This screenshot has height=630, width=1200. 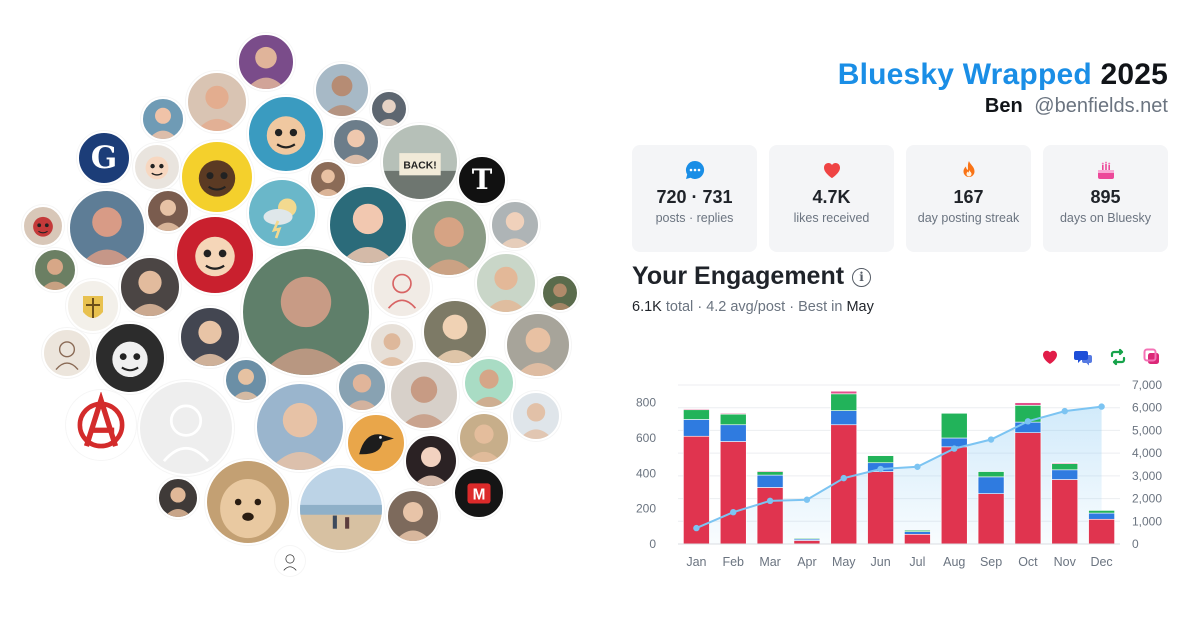 I want to click on y-right-tick-label: 3,000, so click(x=1147, y=476).